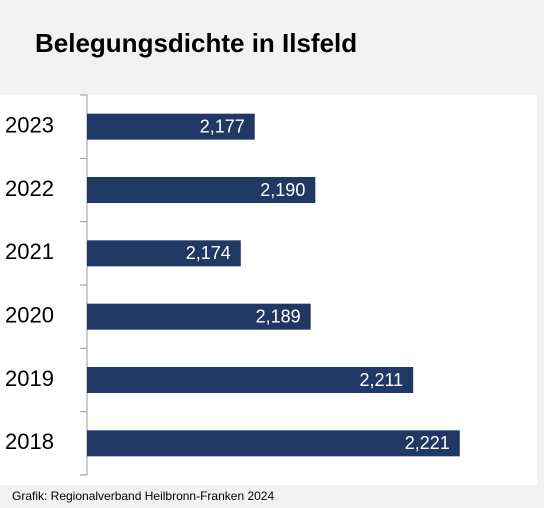  Describe the element at coordinates (427, 443) in the screenshot. I see `value-label: 2,221` at that location.